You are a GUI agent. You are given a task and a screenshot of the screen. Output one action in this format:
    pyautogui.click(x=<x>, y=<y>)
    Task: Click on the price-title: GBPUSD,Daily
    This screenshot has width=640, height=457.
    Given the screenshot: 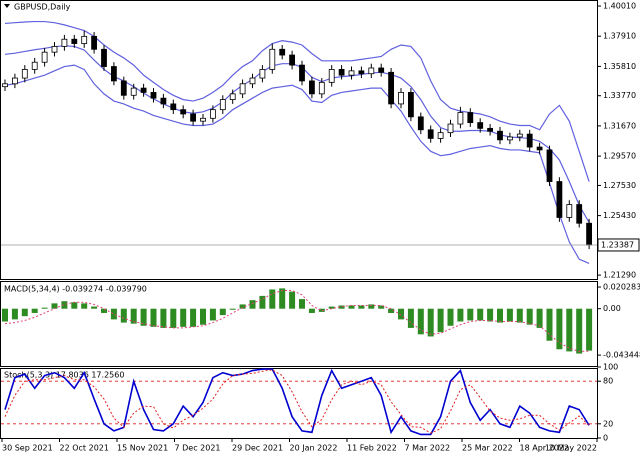 What is the action you would take?
    pyautogui.click(x=42, y=7)
    